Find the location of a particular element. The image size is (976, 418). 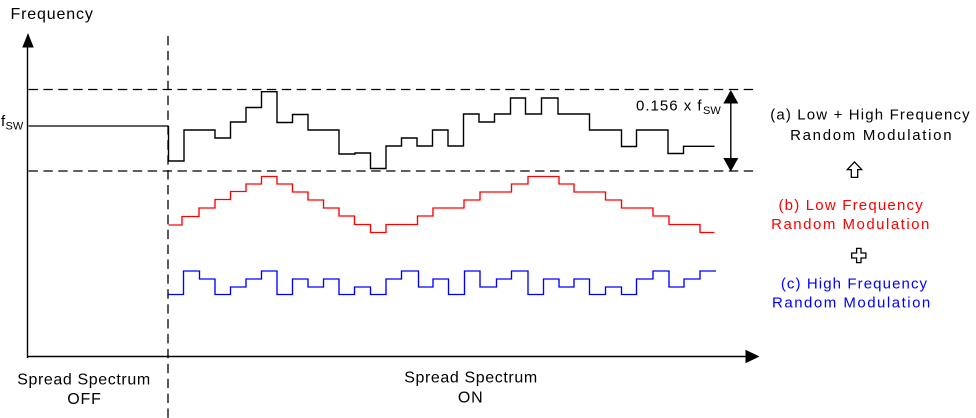

svg-text: OFF is located at coordinates (84, 399).